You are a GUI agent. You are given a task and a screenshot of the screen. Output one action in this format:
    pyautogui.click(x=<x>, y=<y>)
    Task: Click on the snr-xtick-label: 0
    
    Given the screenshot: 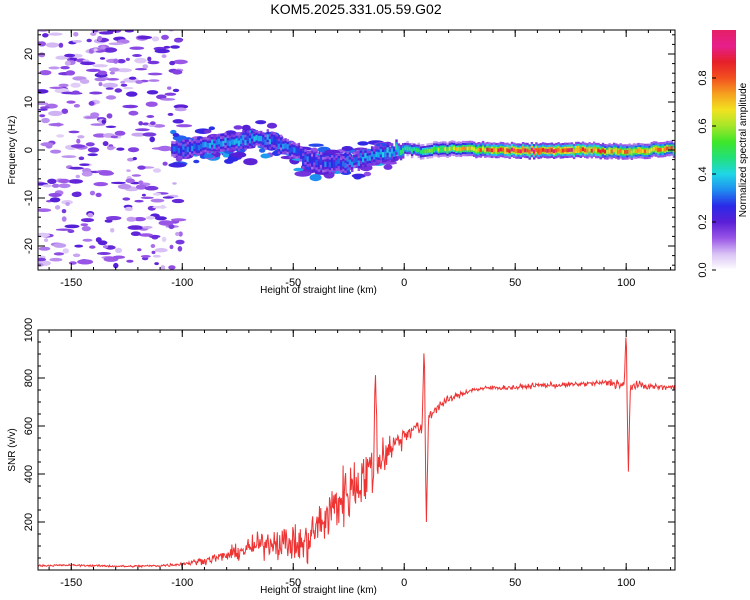 What is the action you would take?
    pyautogui.click(x=404, y=583)
    